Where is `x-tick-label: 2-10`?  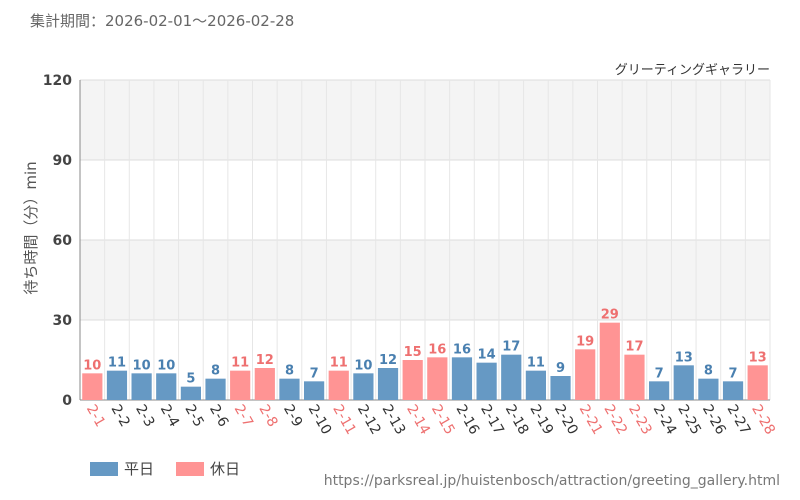 x-tick-label: 2-10 is located at coordinates (320, 420).